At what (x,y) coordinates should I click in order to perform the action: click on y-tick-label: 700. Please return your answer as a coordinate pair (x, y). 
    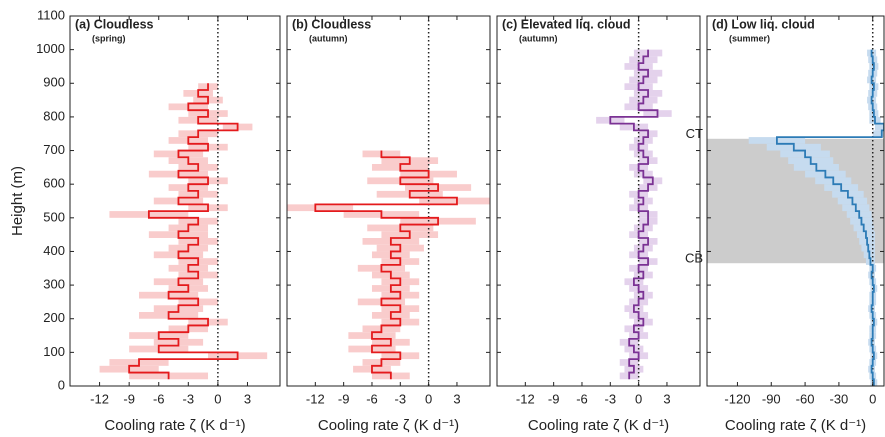
    Looking at the image, I should click on (54, 149).